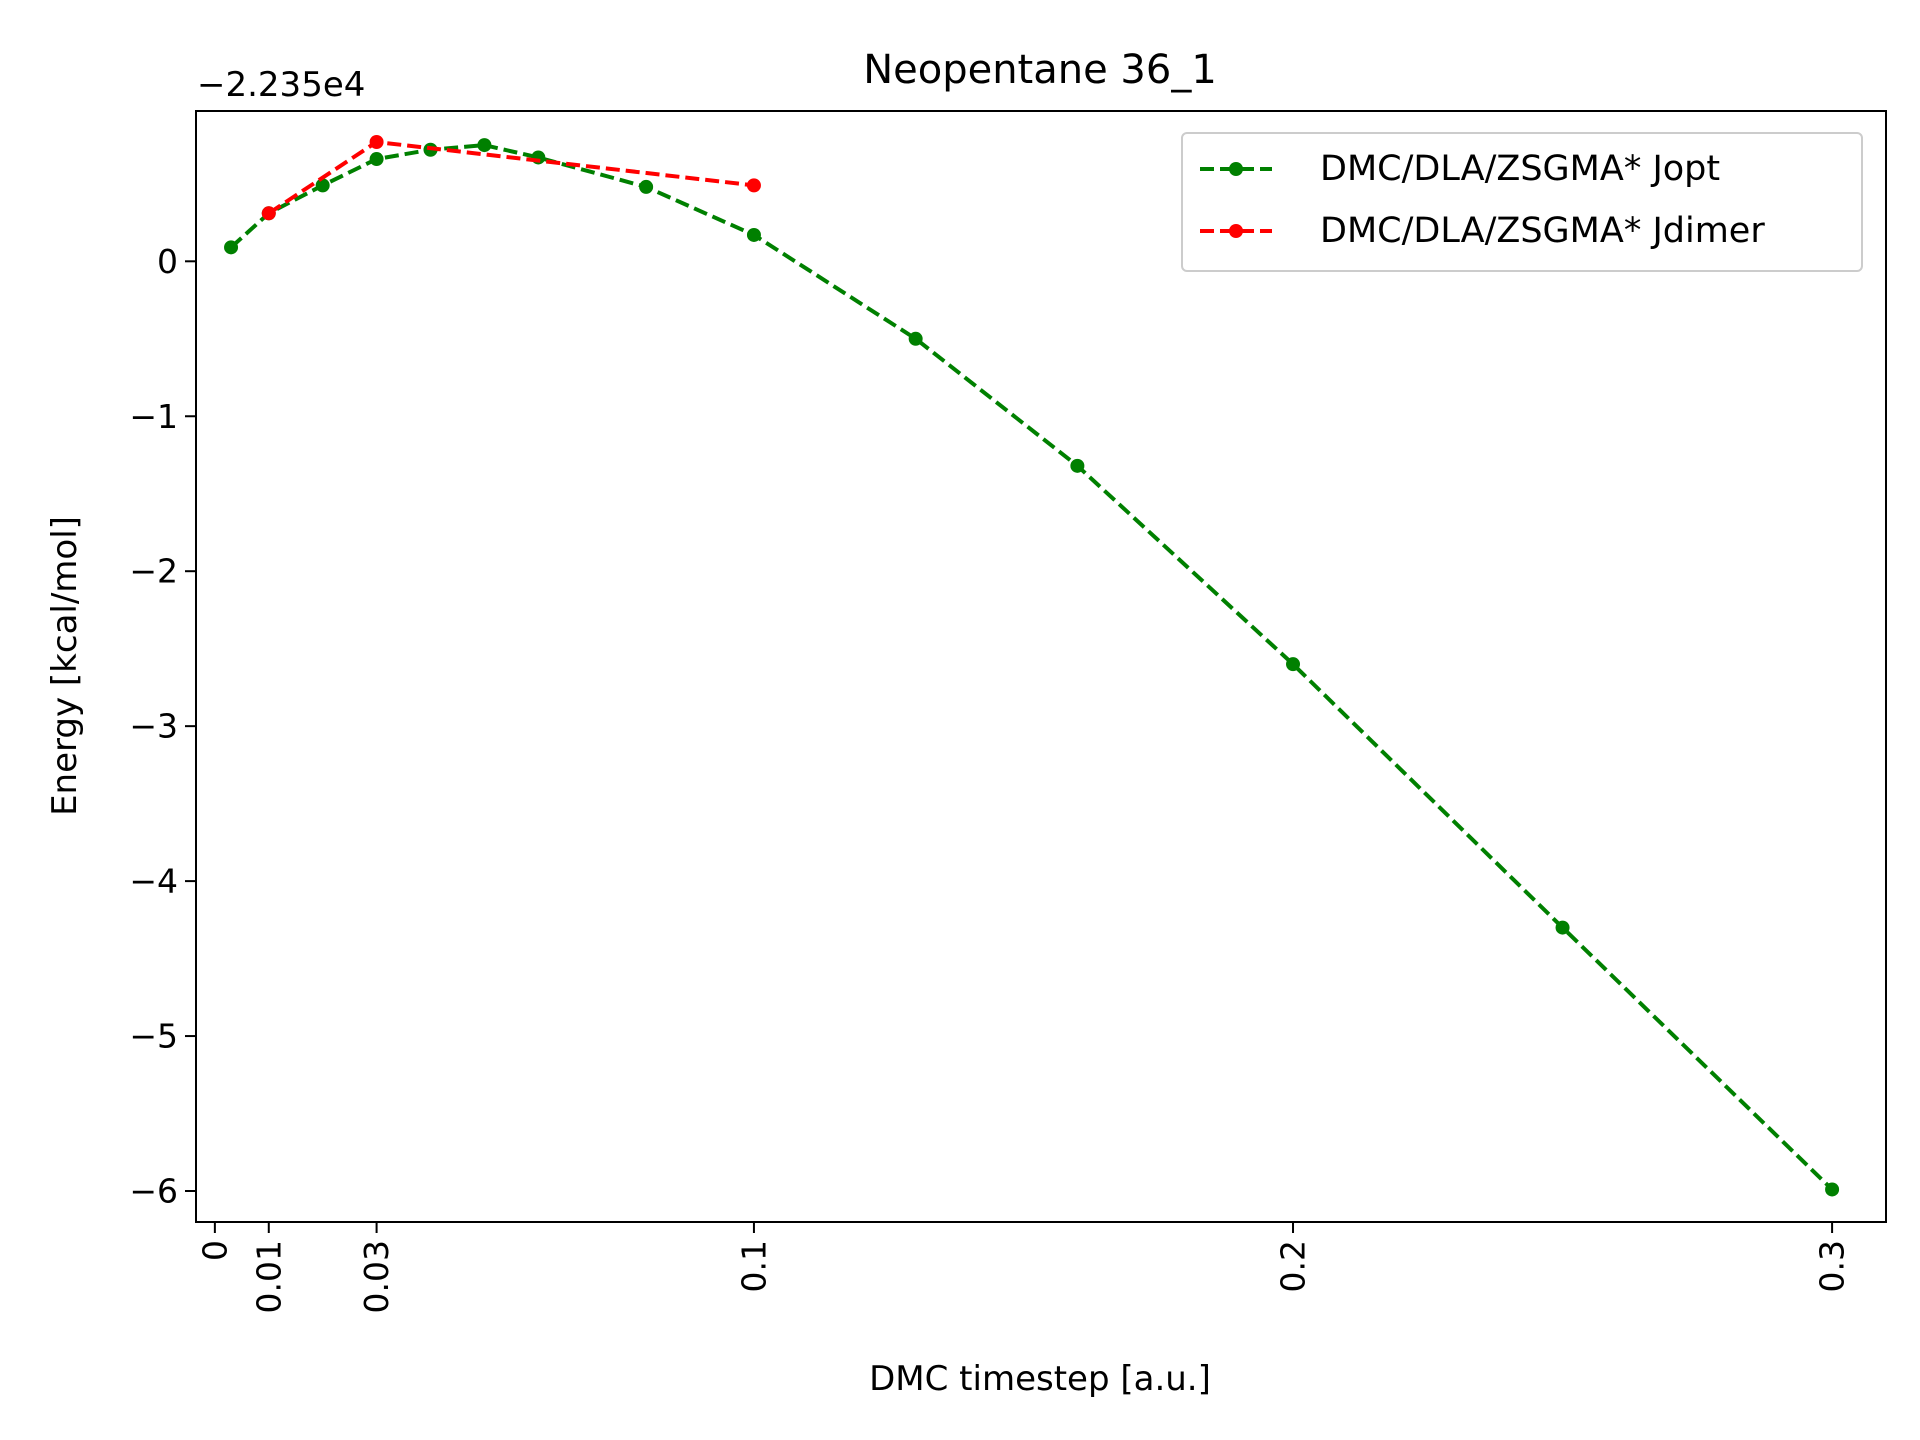  What do you see at coordinates (167, 261) in the screenshot?
I see `y-tick-label: 0` at bounding box center [167, 261].